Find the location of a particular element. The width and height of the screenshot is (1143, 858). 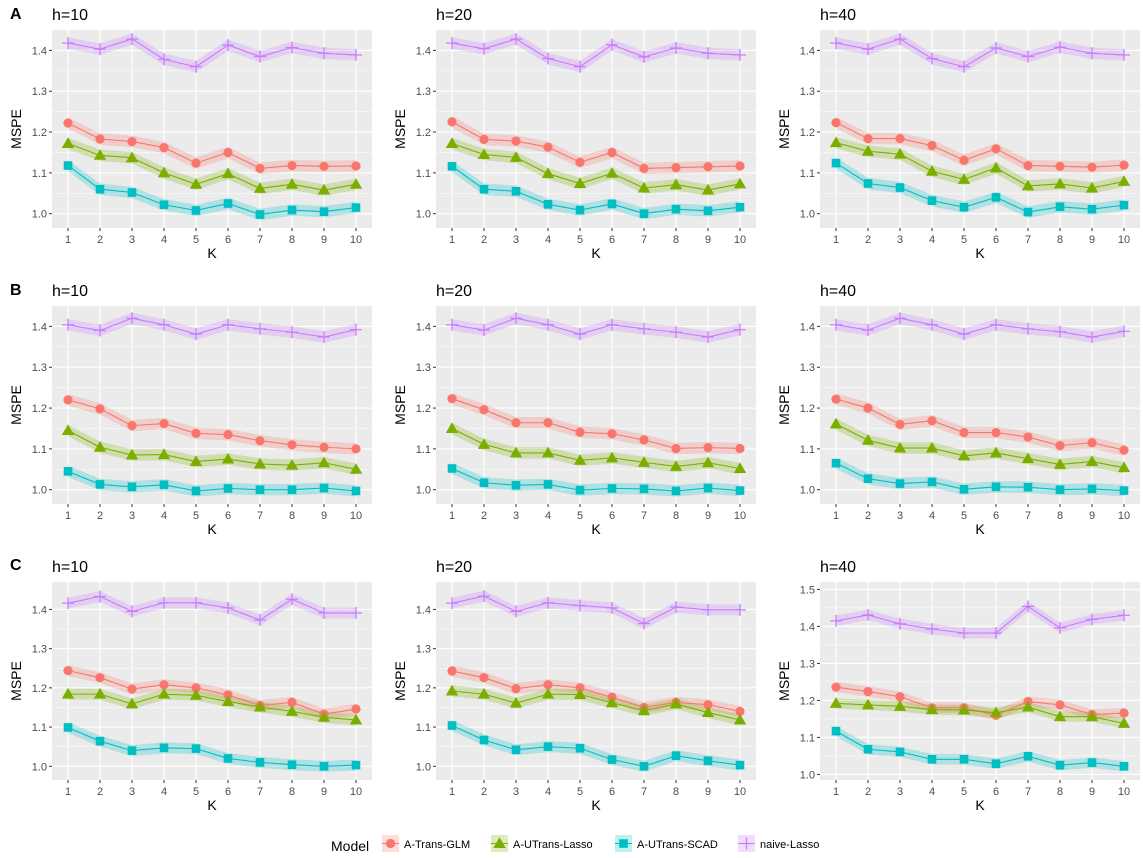

legend-label: naive-Lasso is located at coordinates (789, 845).